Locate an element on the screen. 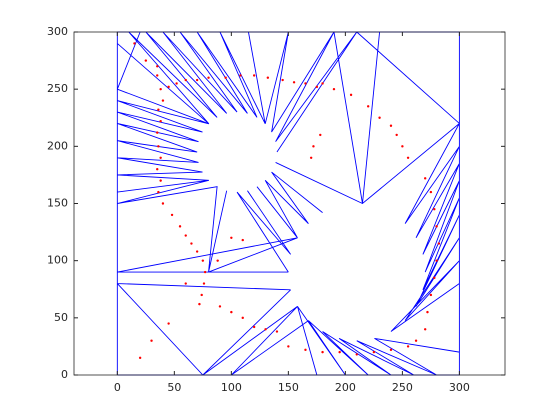 Image resolution: width=560 pixels, height=420 pixels. y-tick-label: 50 is located at coordinates (61, 317).